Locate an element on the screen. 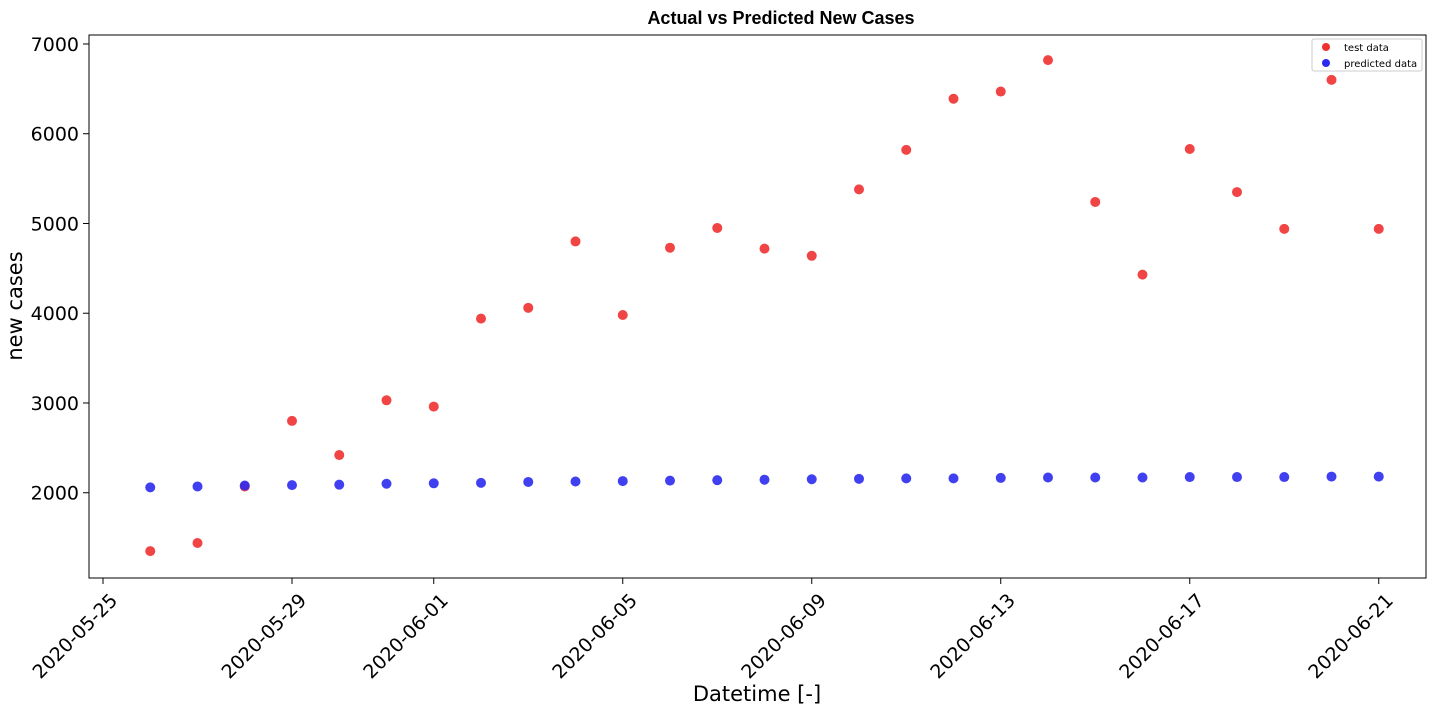  y-tick-label: 4000 is located at coordinates (55, 314).